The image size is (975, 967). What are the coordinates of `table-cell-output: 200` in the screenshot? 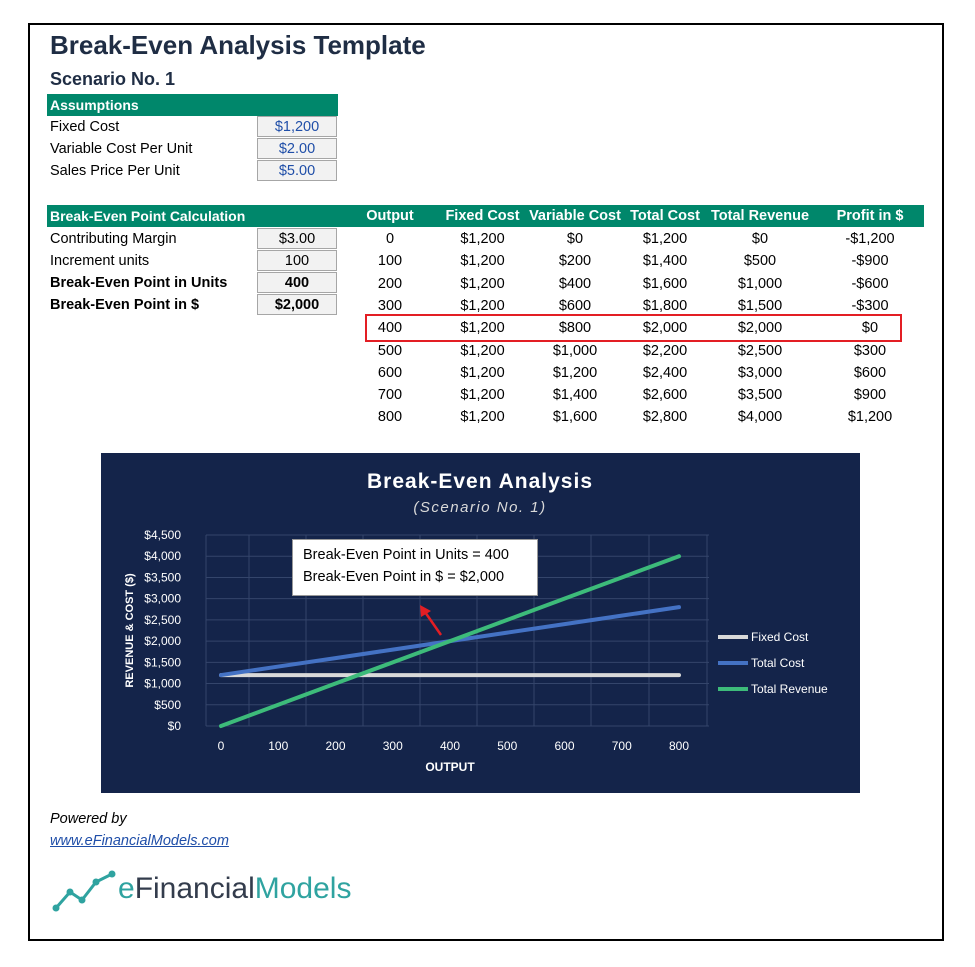 It's located at (390, 283).